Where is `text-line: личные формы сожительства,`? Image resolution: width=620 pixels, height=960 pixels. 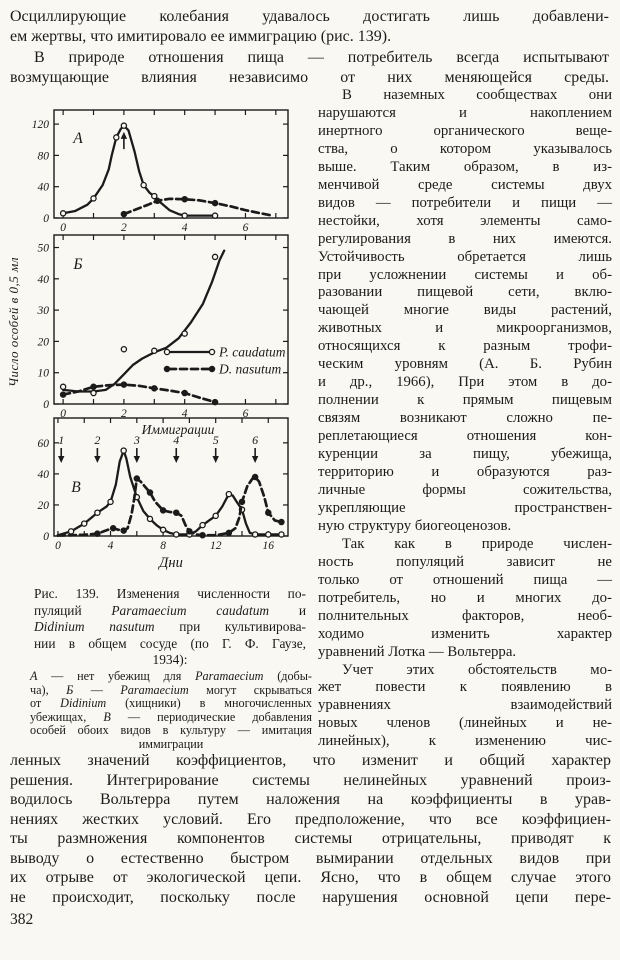 text-line: личные формы сожительства, is located at coordinates (465, 489).